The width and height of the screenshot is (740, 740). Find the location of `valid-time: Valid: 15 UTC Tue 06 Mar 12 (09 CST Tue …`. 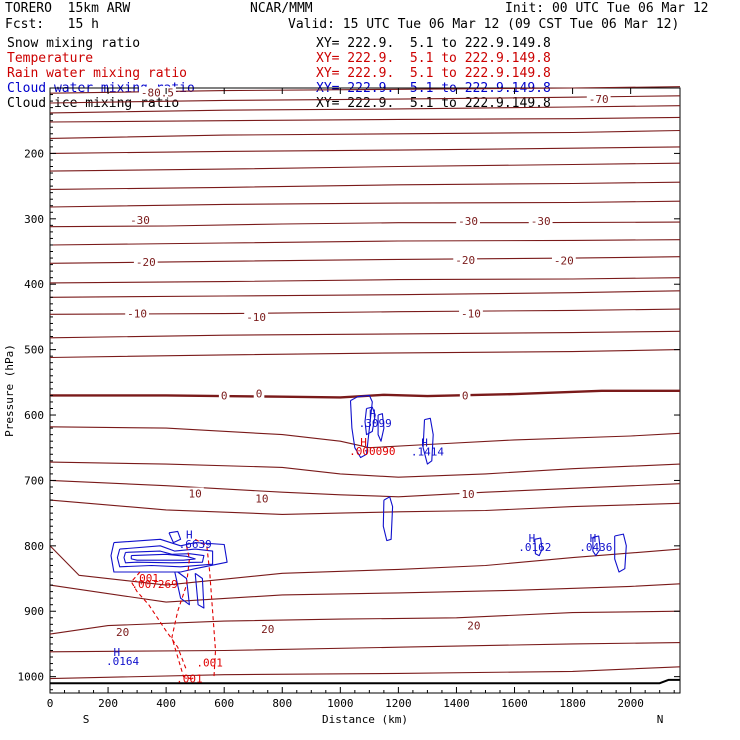

valid-time: Valid: 15 UTC Tue 06 Mar 12 (09 CST Tue … is located at coordinates (484, 24).